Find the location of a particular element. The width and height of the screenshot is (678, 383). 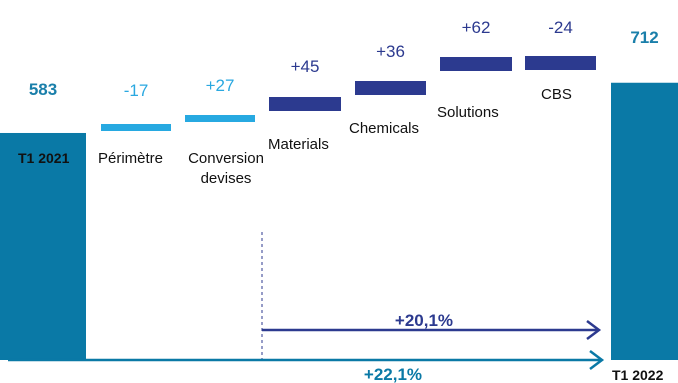

value-label-t1-2022: 712 is located at coordinates (644, 37).